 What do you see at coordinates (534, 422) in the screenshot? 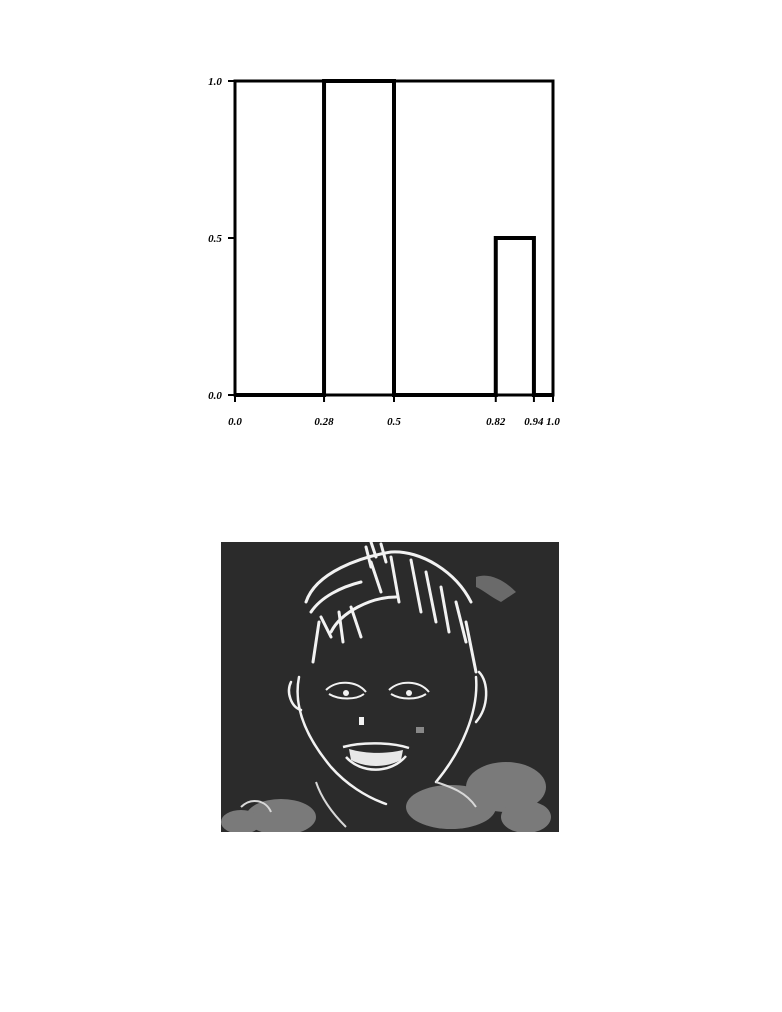
I see `x-tick-label: 0.94` at bounding box center [534, 422].